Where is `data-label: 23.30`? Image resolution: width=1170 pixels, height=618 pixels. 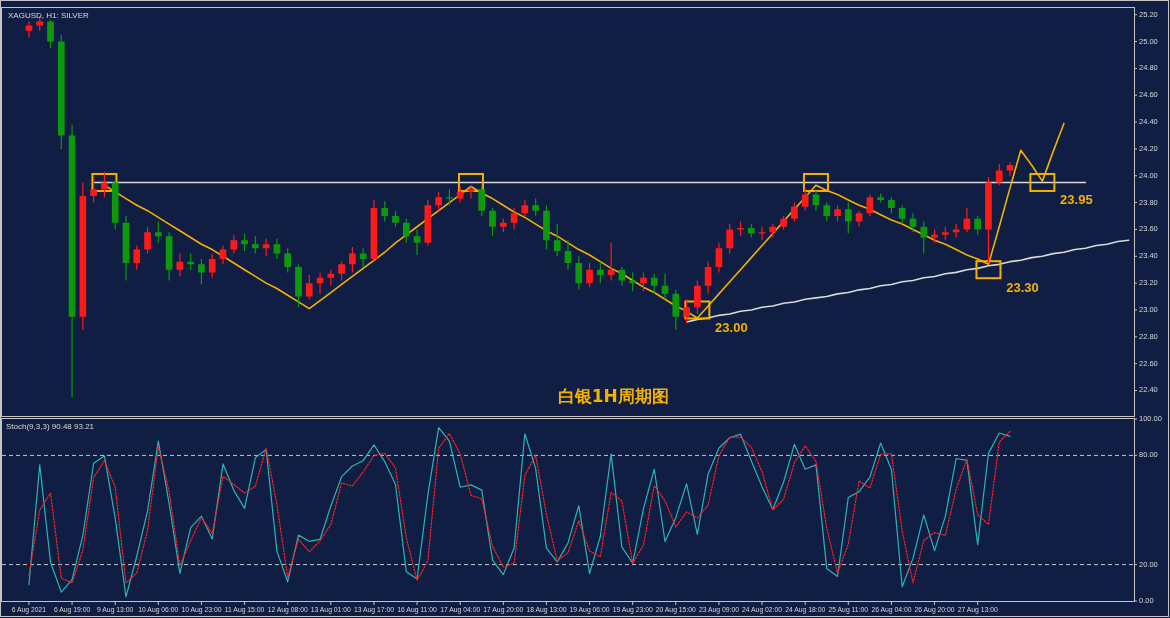
data-label: 23.30 is located at coordinates (1022, 287).